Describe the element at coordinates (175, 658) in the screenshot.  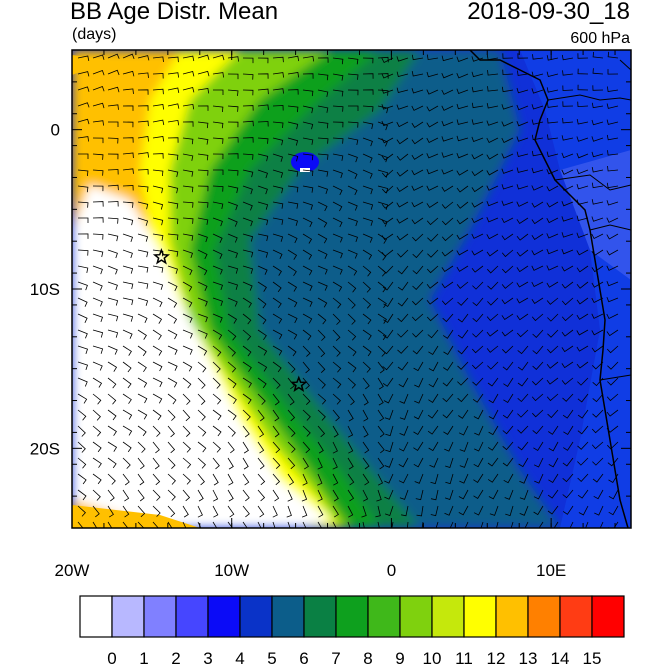
I see `colorbar-label: 2` at that location.